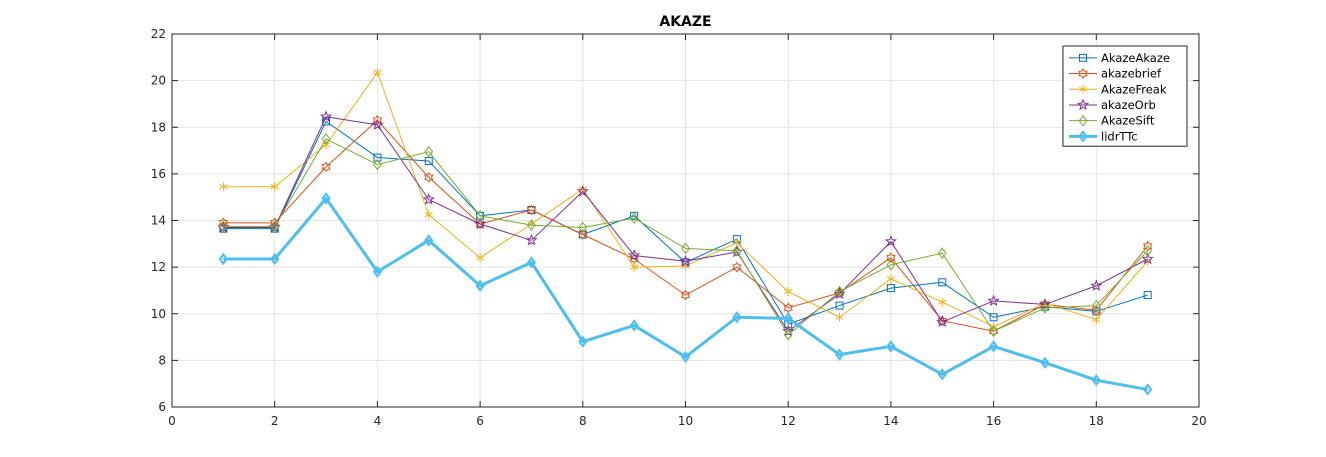 This screenshot has height=457, width=1326. I want to click on y-tick-label: 12, so click(158, 267).